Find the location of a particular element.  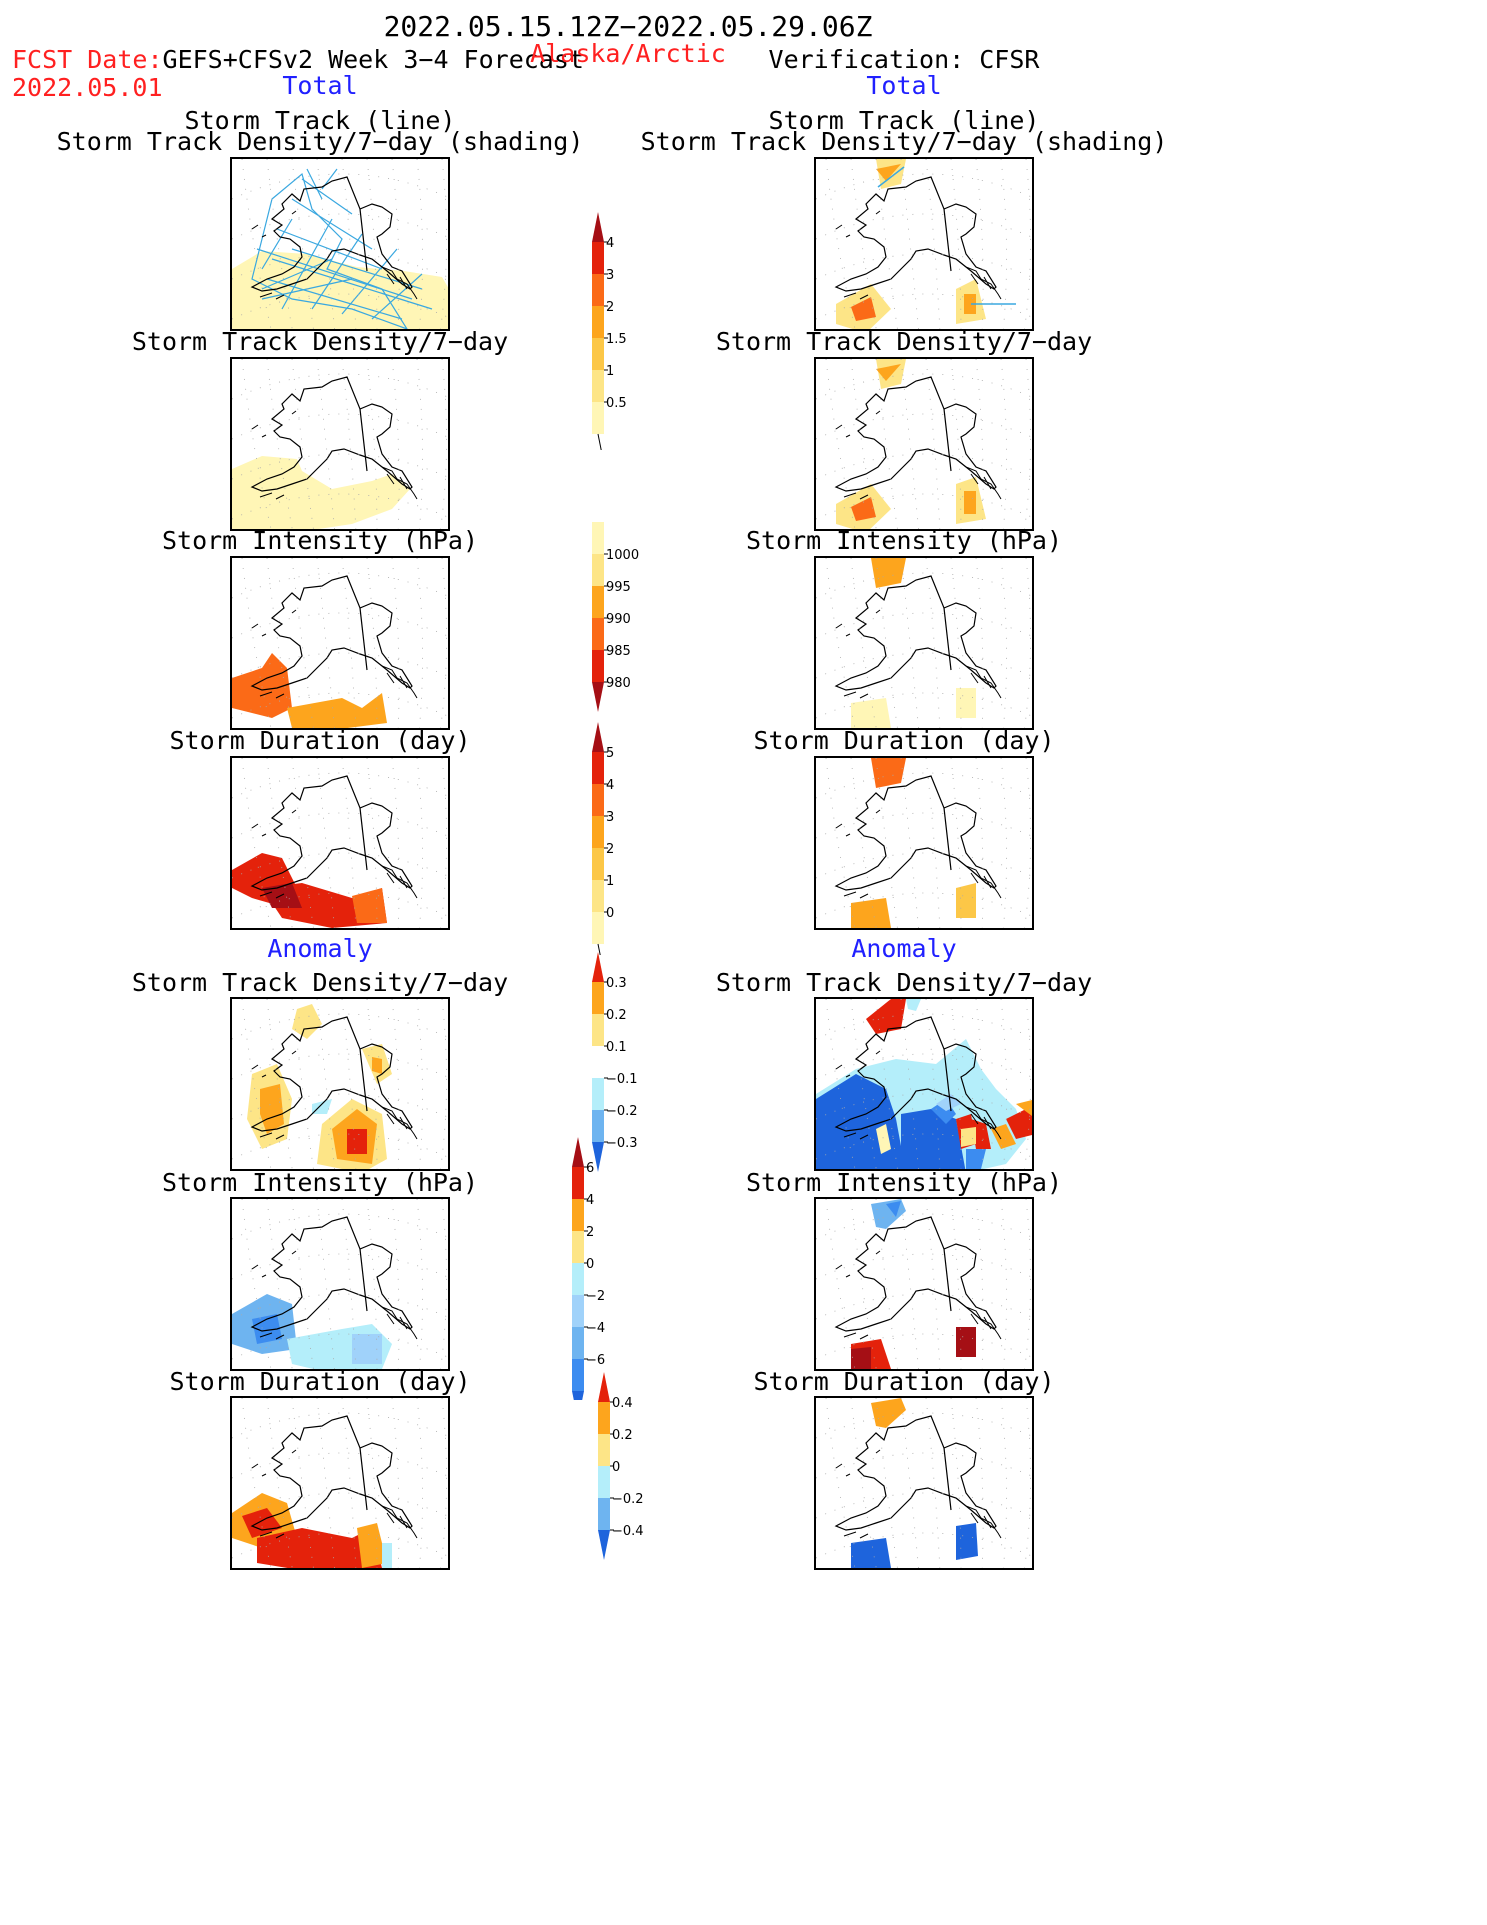

colorbar-tick-label: 3 is located at coordinates (610, 817).